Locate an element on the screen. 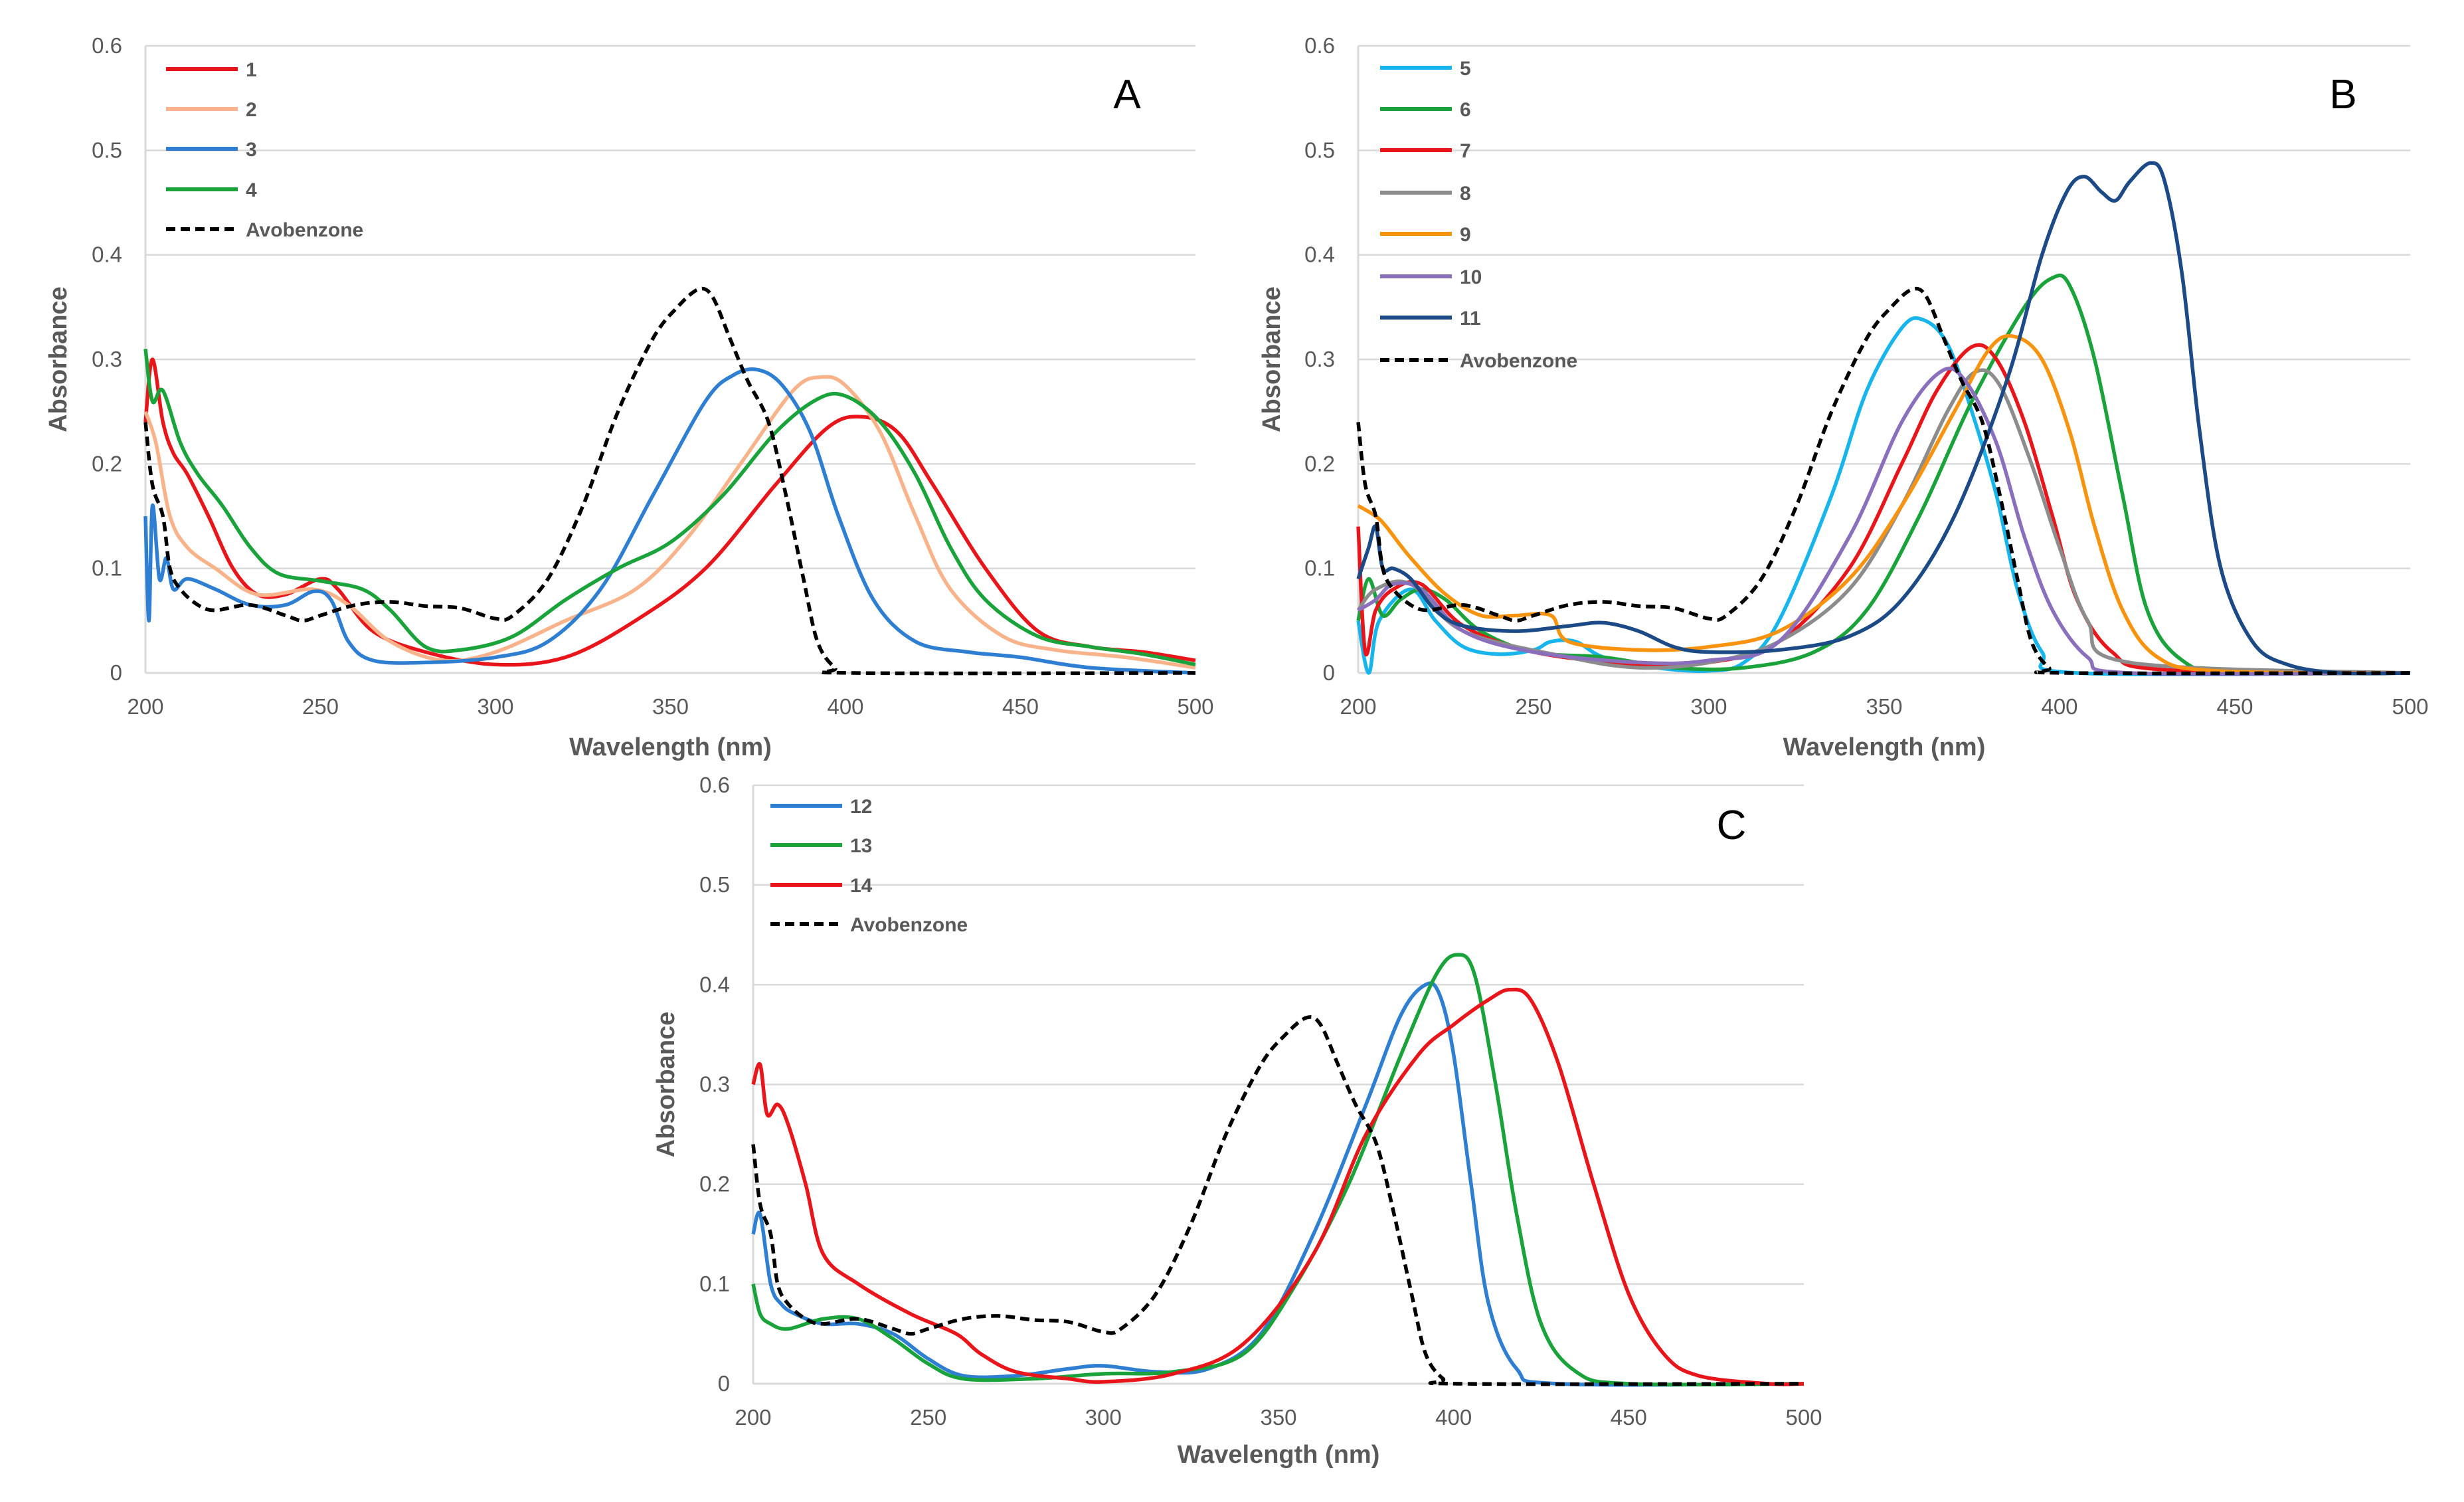 The image size is (2464, 1502). panel-label: A is located at coordinates (1127, 95).